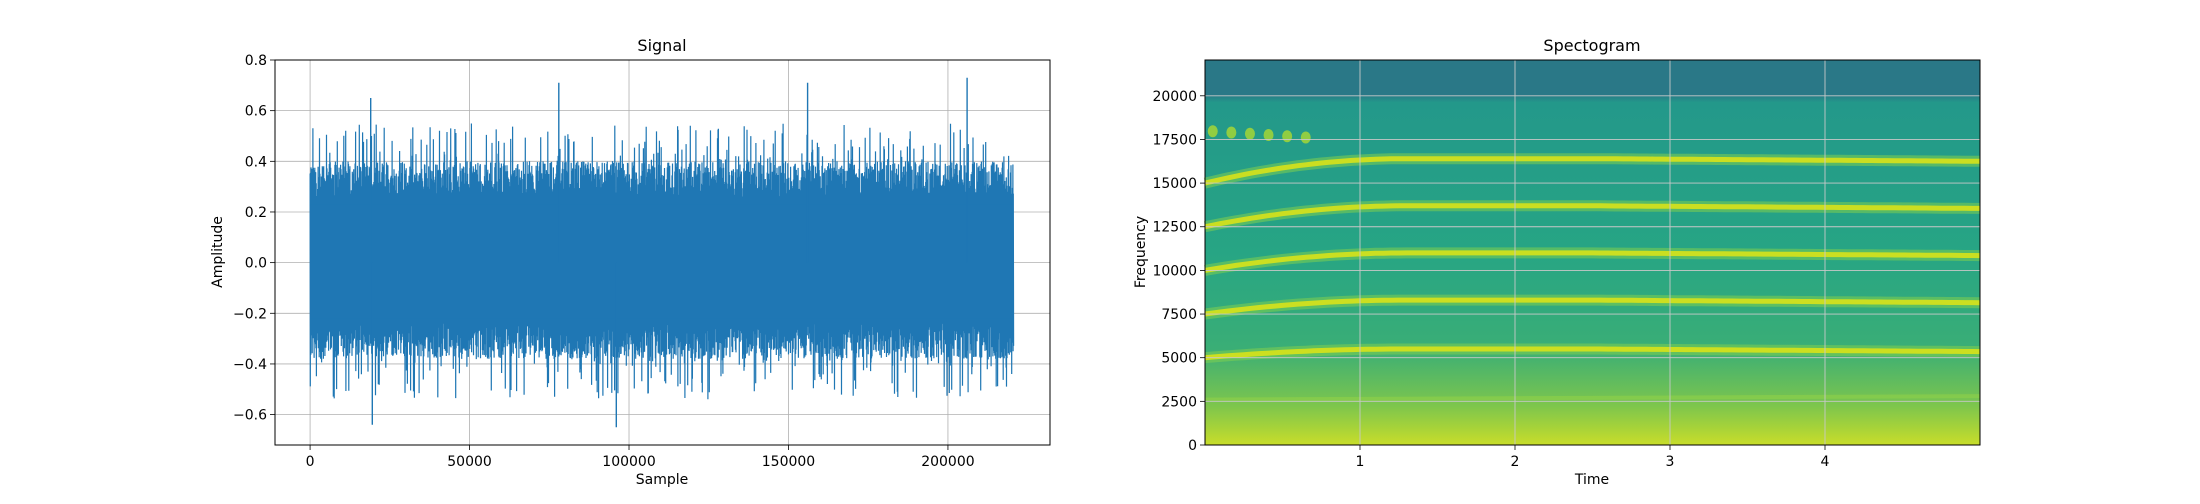  Describe the element at coordinates (1174, 97) in the screenshot. I see `spectrogram-y-tick-label: 20000` at that location.